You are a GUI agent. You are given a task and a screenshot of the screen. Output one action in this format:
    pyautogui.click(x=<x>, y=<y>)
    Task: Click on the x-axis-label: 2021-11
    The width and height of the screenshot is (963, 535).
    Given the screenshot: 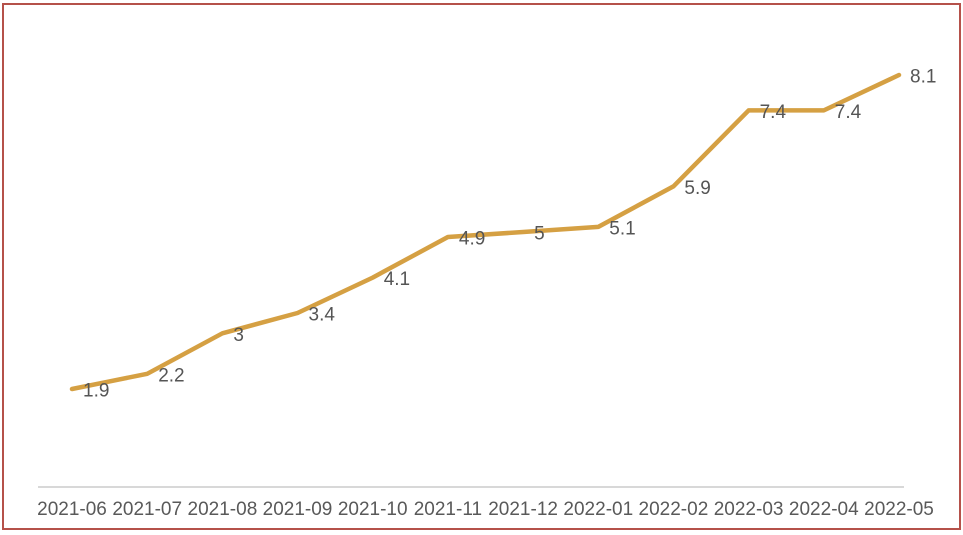 What is the action you would take?
    pyautogui.click(x=448, y=509)
    